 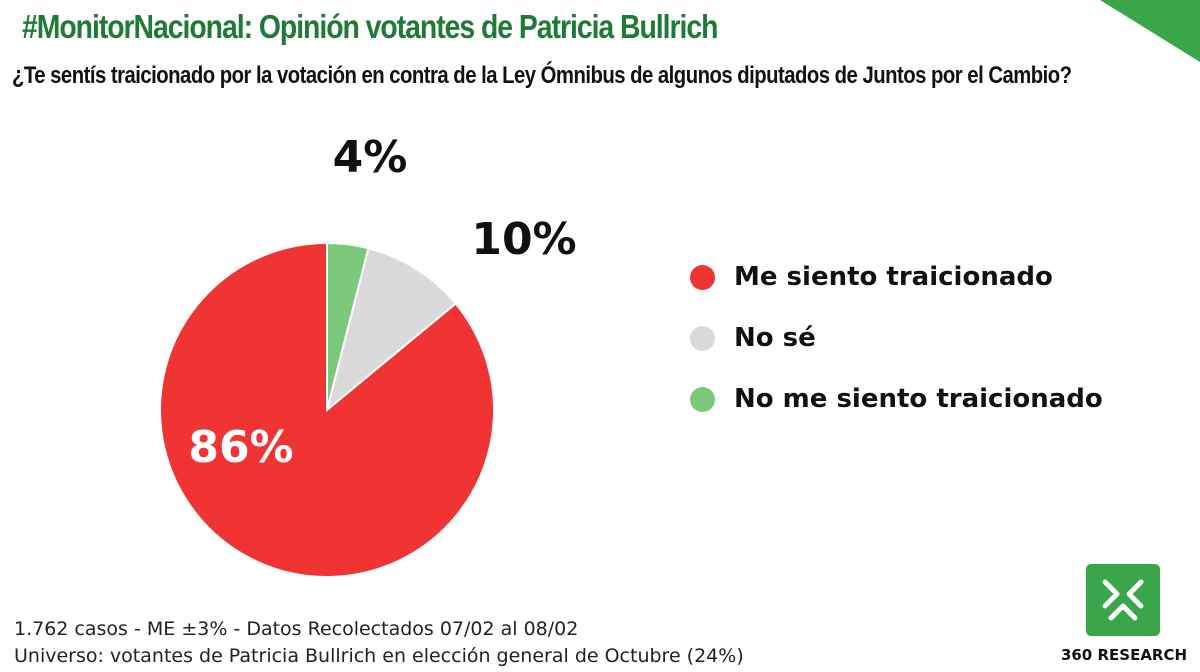 What do you see at coordinates (918, 399) in the screenshot?
I see `legend-label-3: No me siento traicionado` at bounding box center [918, 399].